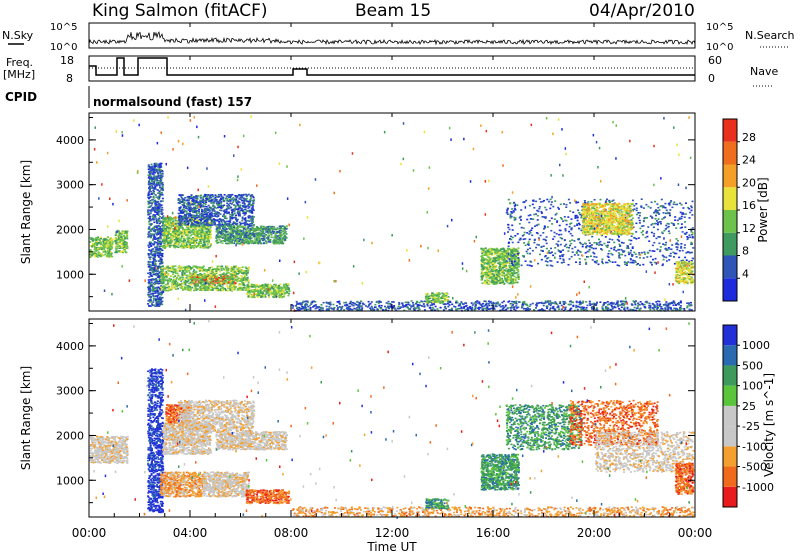  What do you see at coordinates (393, 11) in the screenshot?
I see `beam-title: Beam 15` at bounding box center [393, 11].